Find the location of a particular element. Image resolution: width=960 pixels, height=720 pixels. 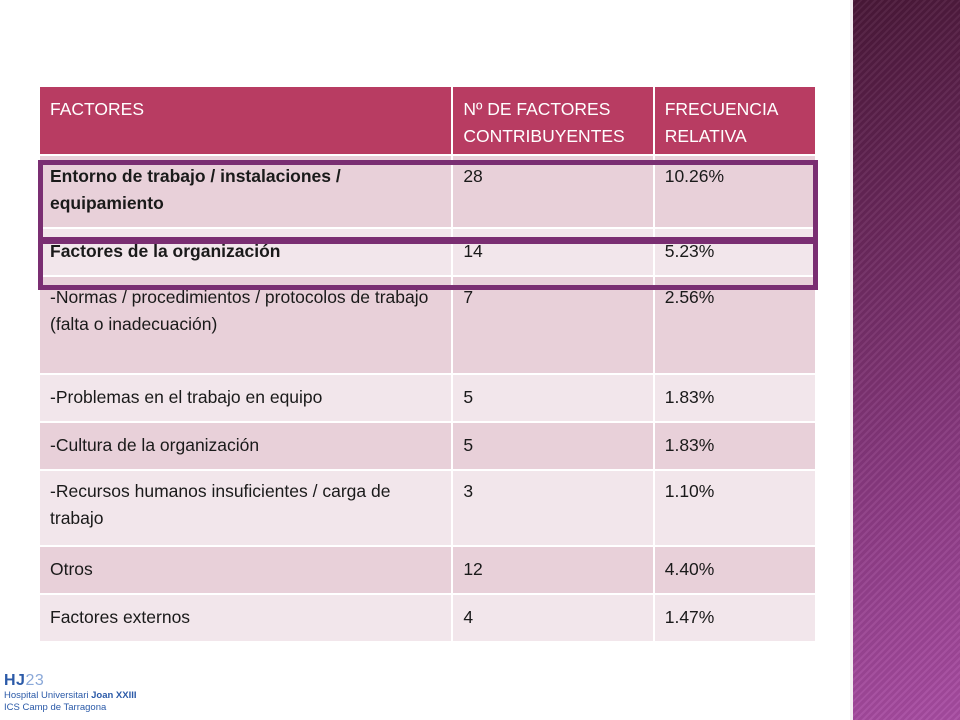

factor-cell: Factores de la organización is located at coordinates (247, 252).